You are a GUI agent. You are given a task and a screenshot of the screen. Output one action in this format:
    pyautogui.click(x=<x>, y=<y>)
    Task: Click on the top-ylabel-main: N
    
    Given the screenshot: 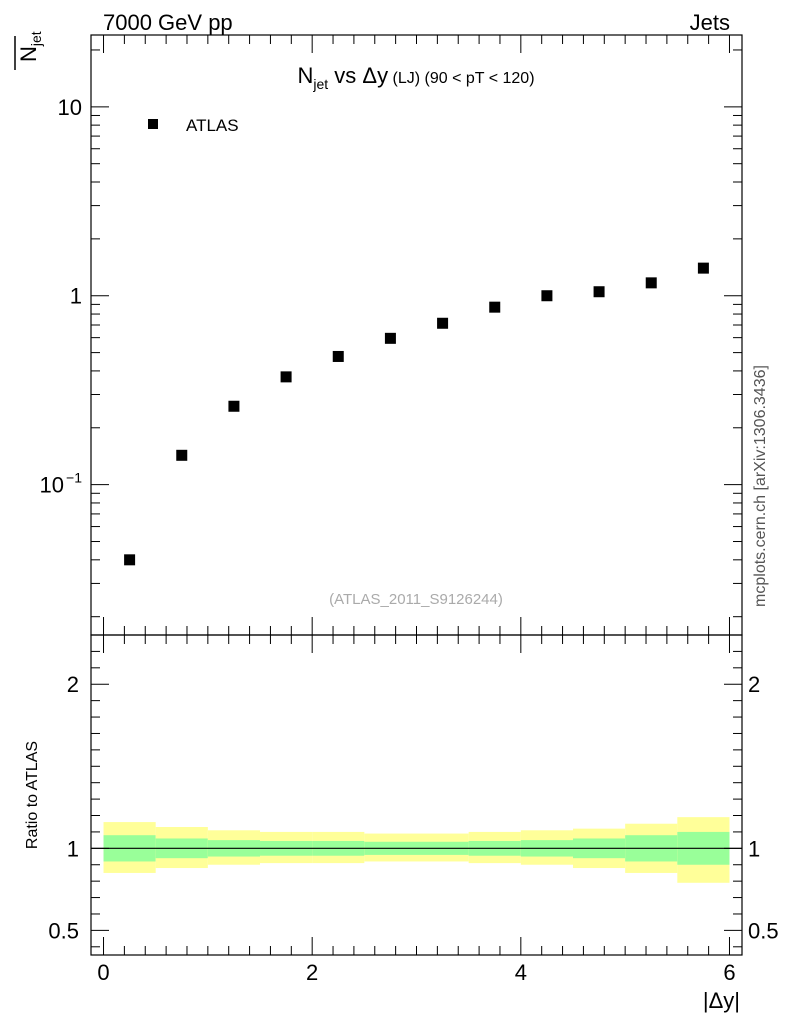 What is the action you would take?
    pyautogui.click(x=28, y=54)
    